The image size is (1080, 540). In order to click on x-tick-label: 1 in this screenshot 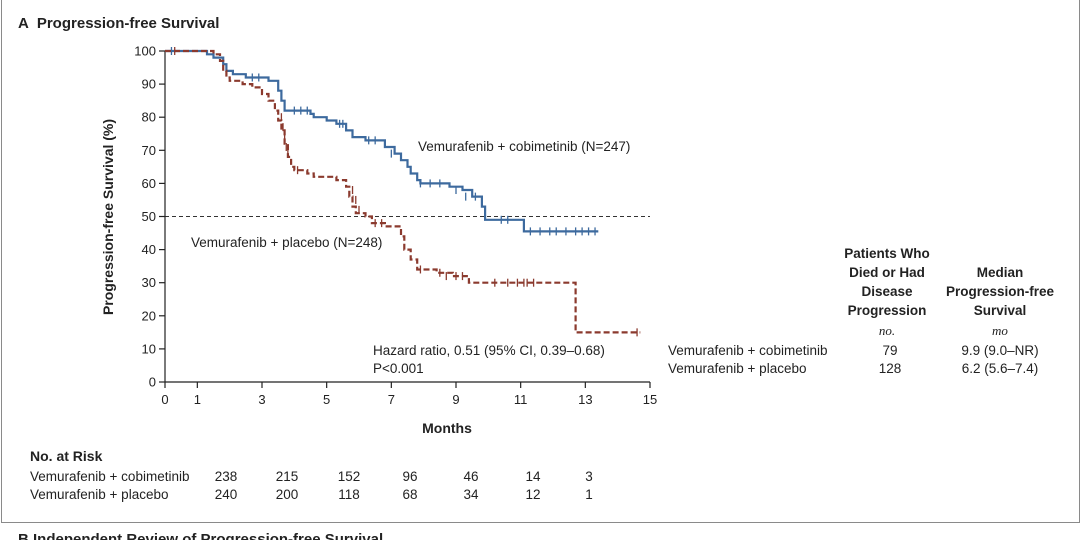, I will do `click(197, 399)`.